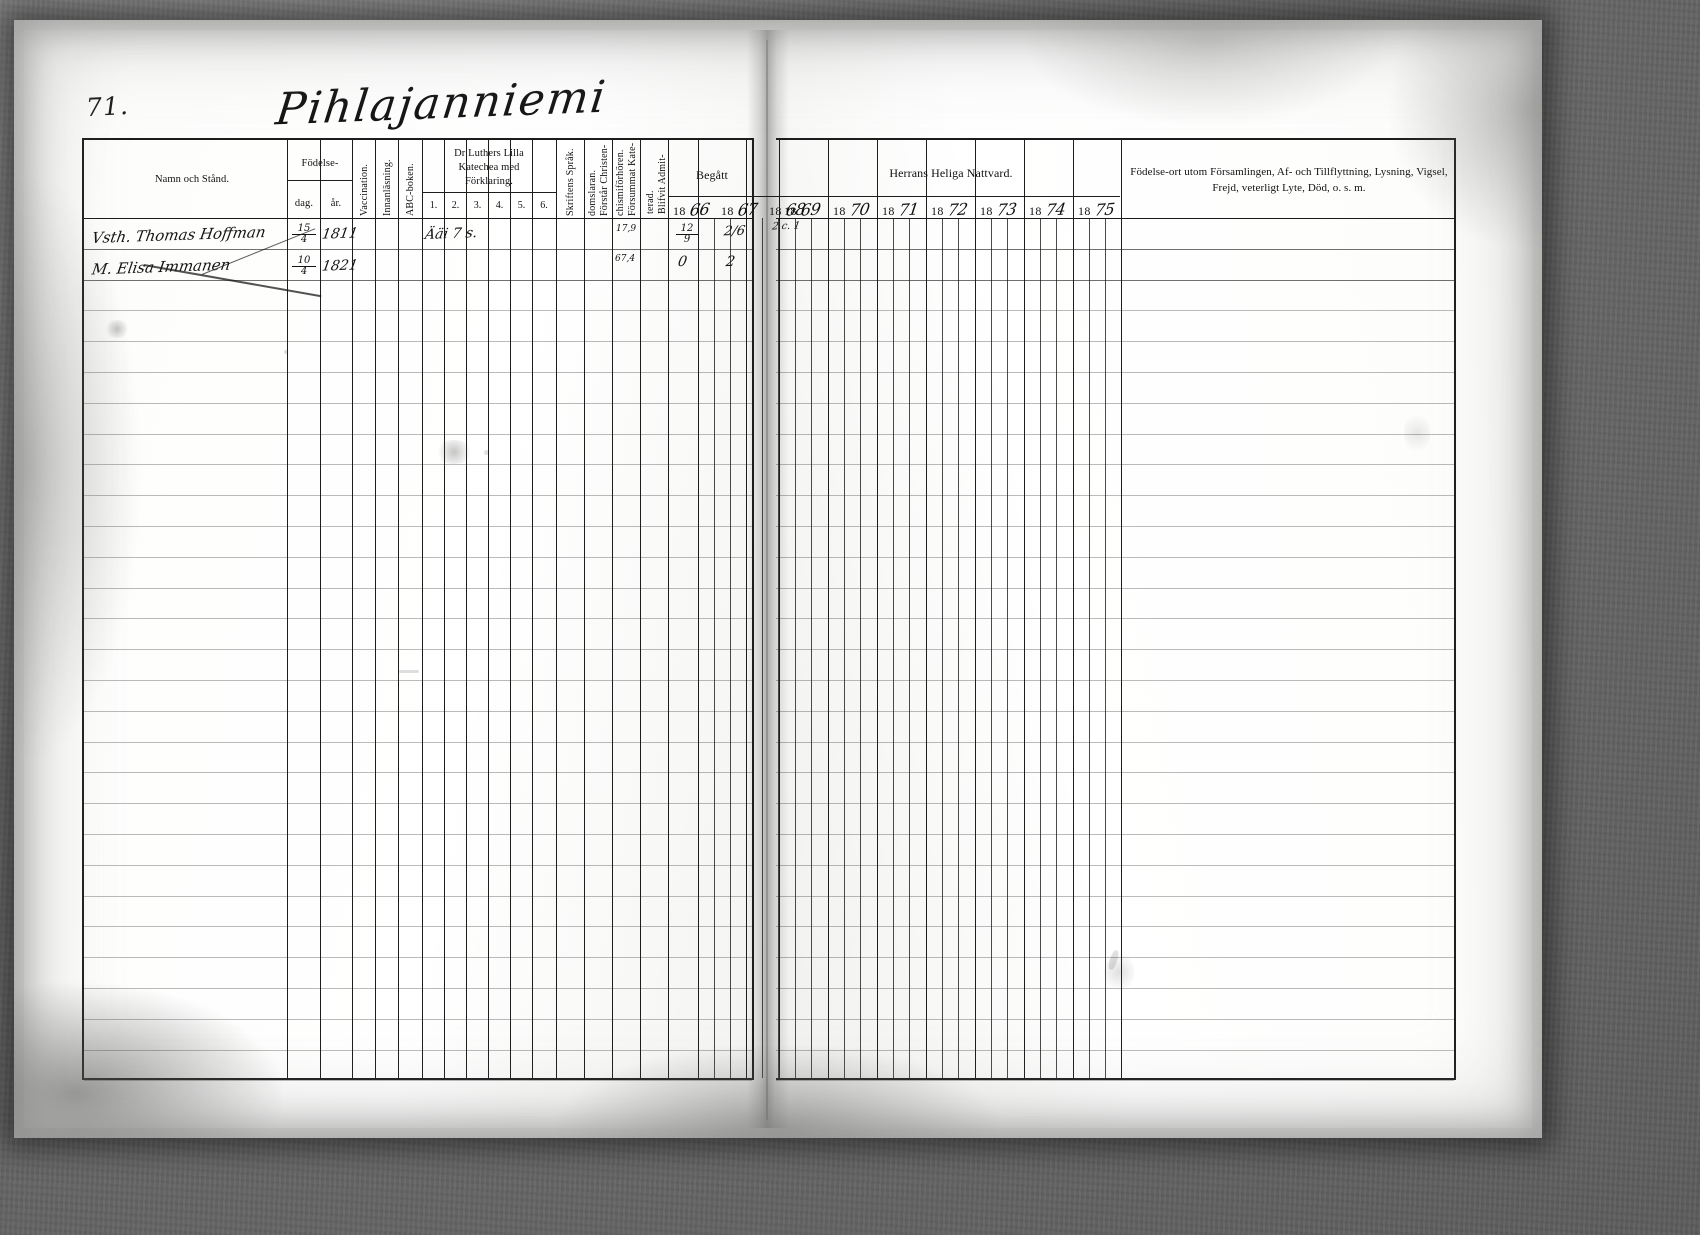 The height and width of the screenshot is (1235, 1700). Describe the element at coordinates (489, 153) in the screenshot. I see `header-katekes-line1: Dr Luthers Lilla` at that location.